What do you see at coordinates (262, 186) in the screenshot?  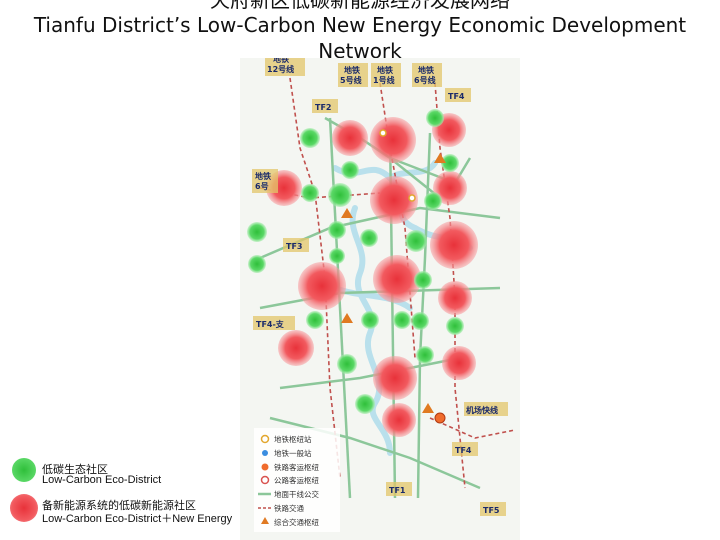 I see `metro6-side-label-line2: 6号` at bounding box center [262, 186].